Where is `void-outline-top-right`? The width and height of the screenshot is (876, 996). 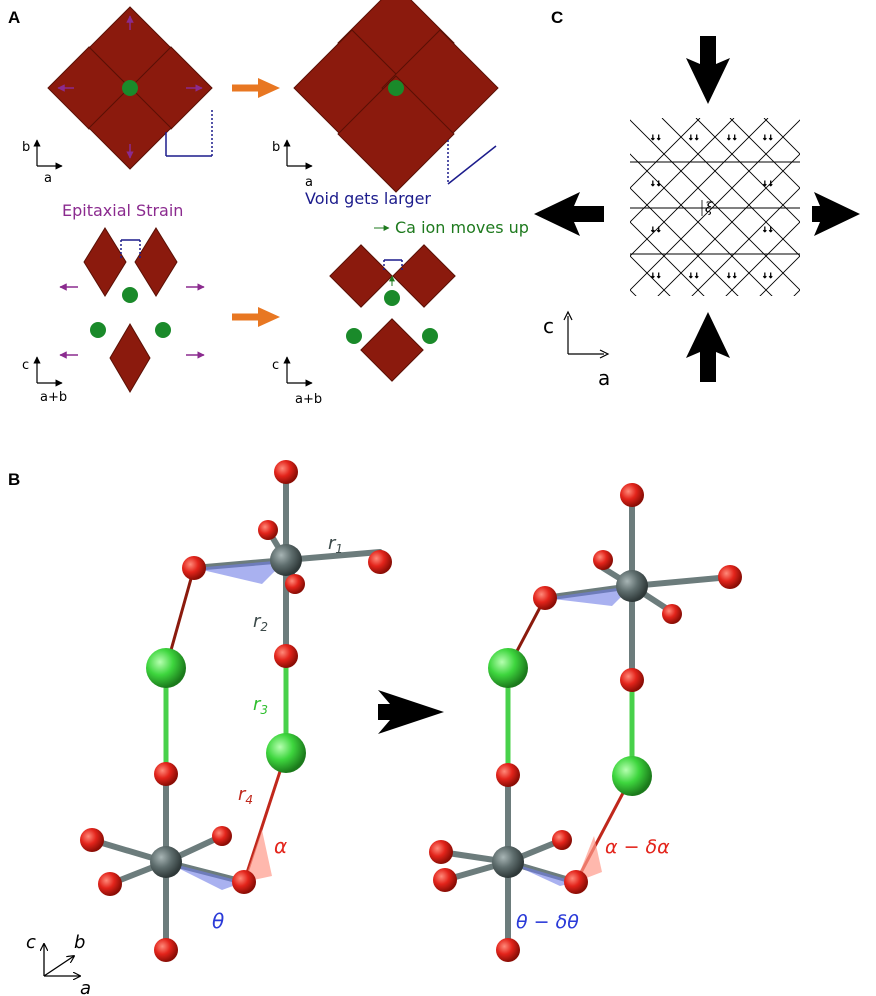 void-outline-top-right is located at coordinates (472, 162).